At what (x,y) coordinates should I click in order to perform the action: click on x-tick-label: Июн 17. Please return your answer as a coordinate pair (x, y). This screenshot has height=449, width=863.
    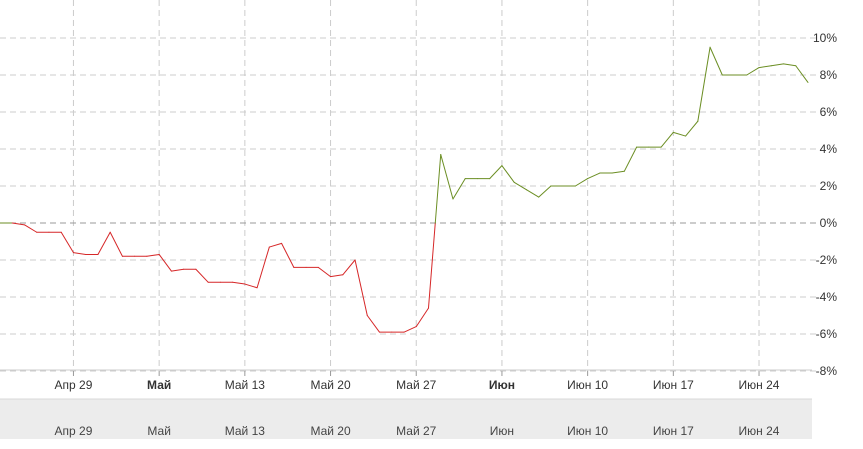
    Looking at the image, I should click on (673, 385).